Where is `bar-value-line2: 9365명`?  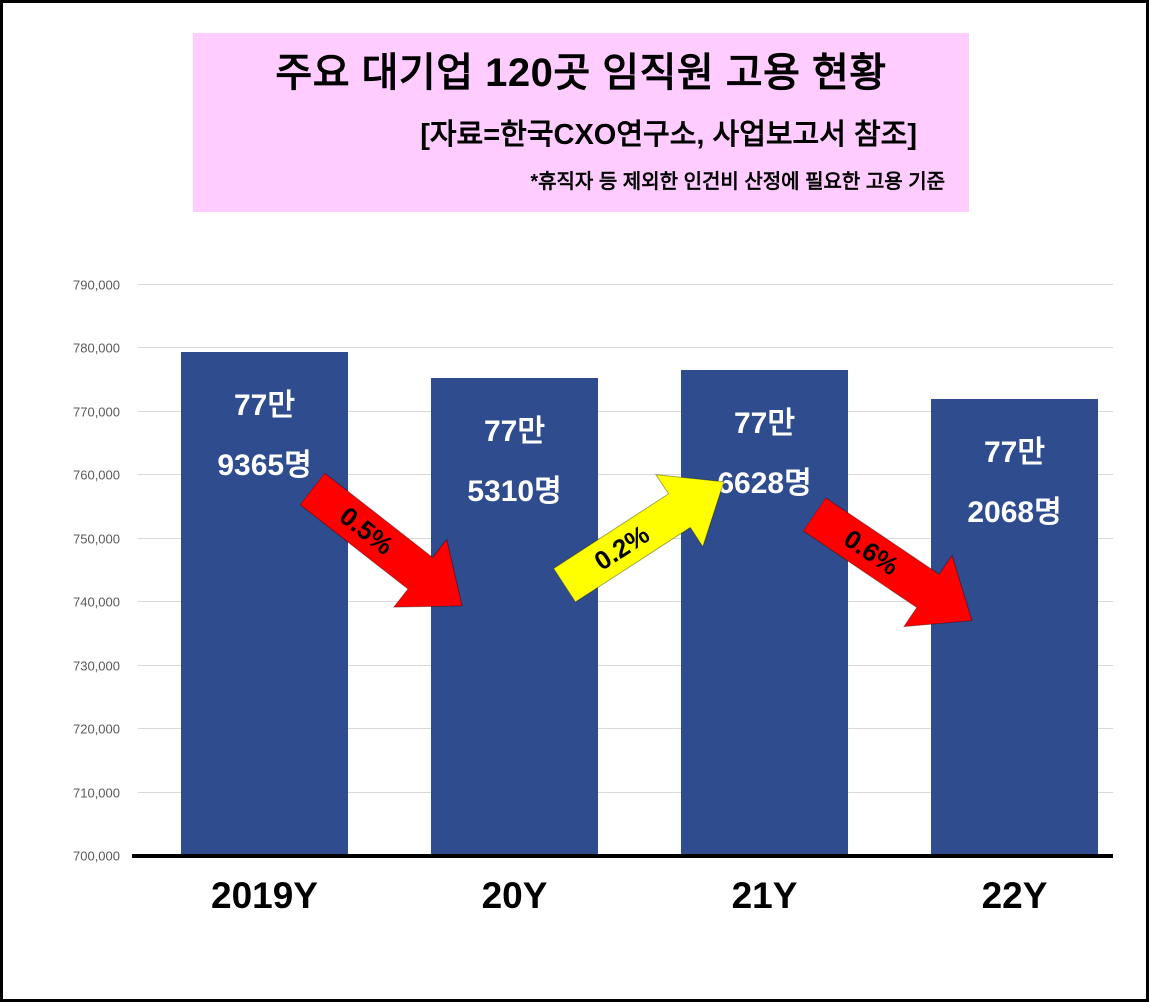
bar-value-line2: 9365명 is located at coordinates (264, 466).